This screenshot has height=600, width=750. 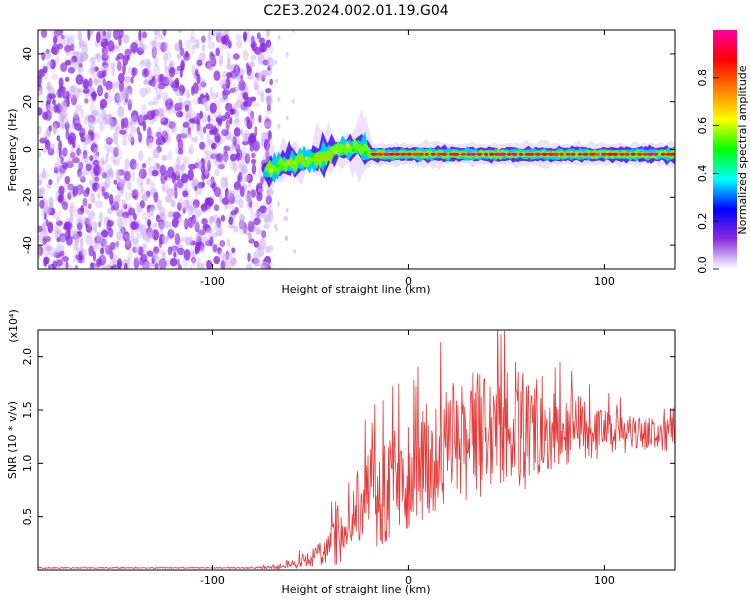 What do you see at coordinates (408, 281) in the screenshot?
I see `x-tick-label: 0` at bounding box center [408, 281].